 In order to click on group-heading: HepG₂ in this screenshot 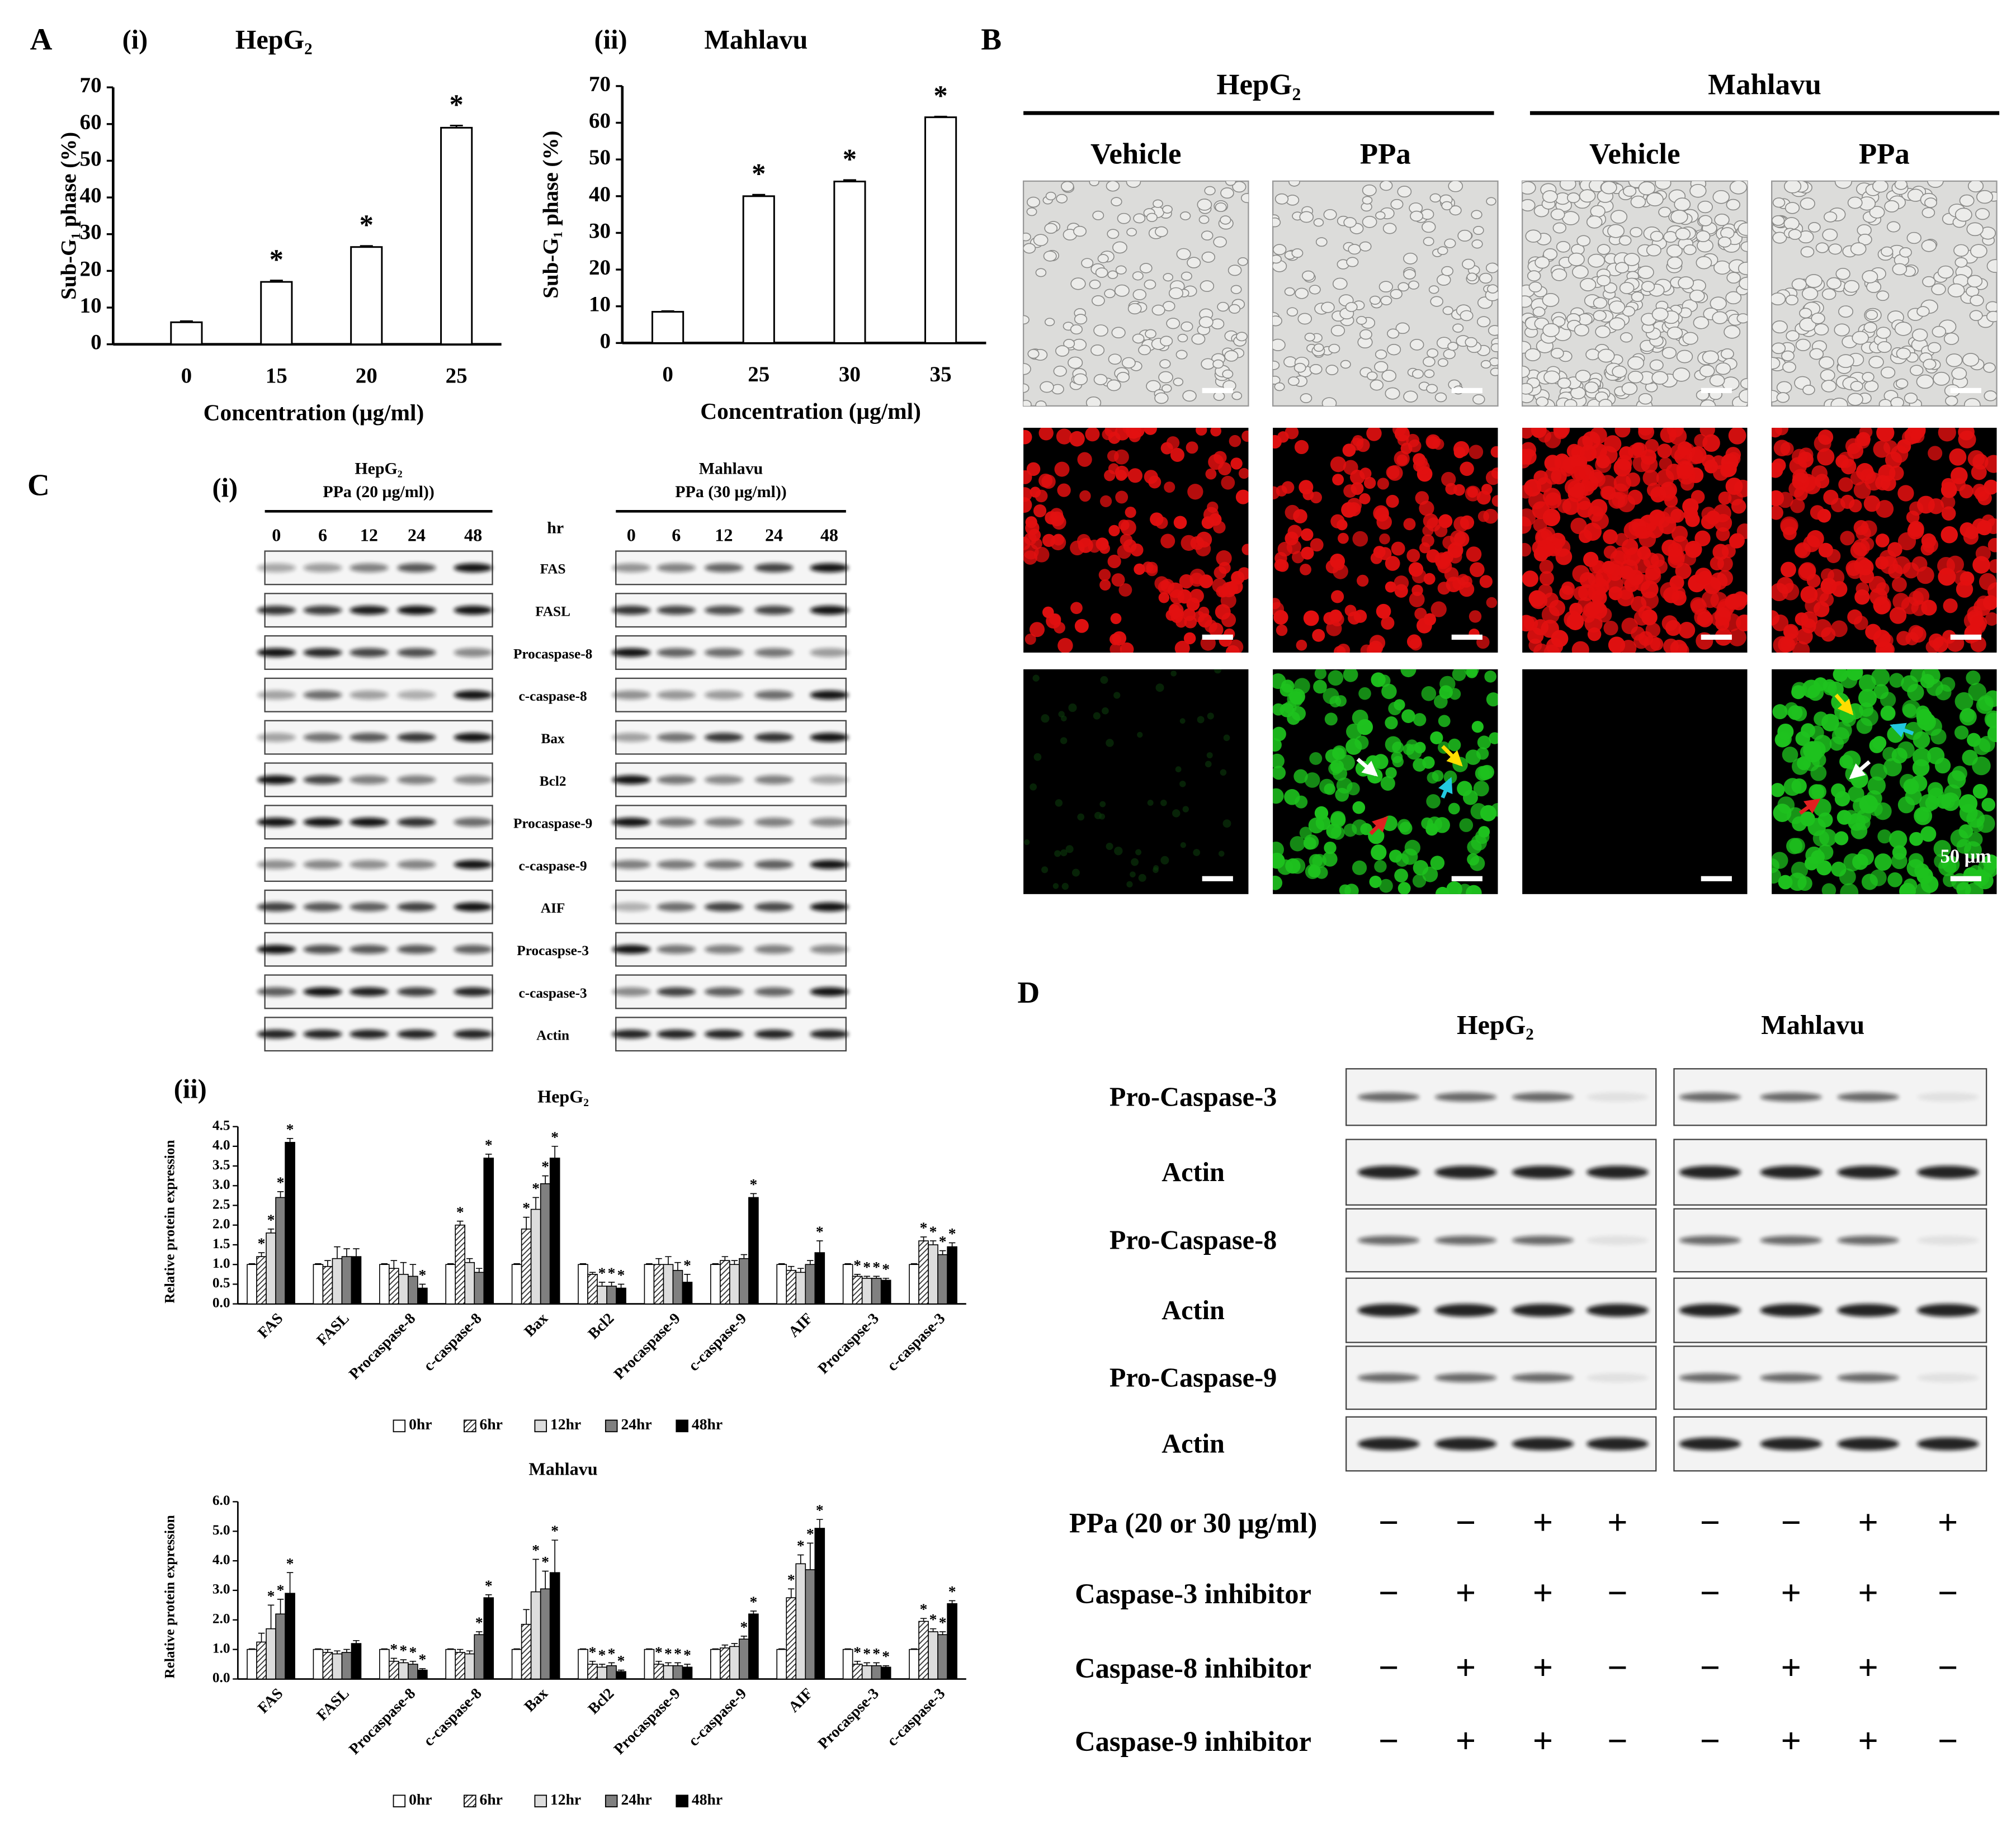, I will do `click(1259, 85)`.